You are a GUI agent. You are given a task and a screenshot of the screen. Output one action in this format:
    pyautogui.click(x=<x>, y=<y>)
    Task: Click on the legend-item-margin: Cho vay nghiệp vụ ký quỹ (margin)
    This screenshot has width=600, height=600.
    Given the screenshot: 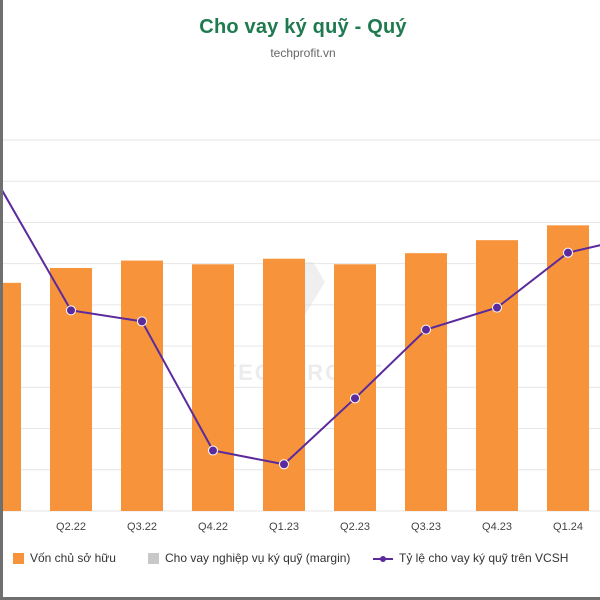 What is the action you would take?
    pyautogui.click(x=249, y=558)
    